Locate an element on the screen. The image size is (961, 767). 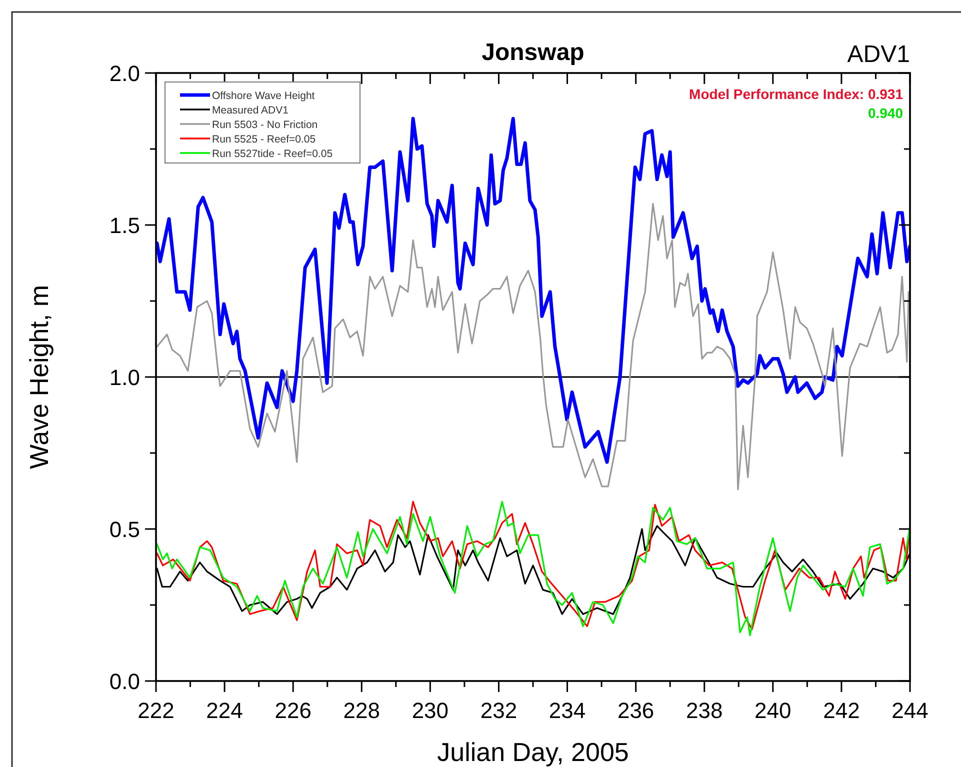
y-tick-label: 0.0 is located at coordinates (124, 681).